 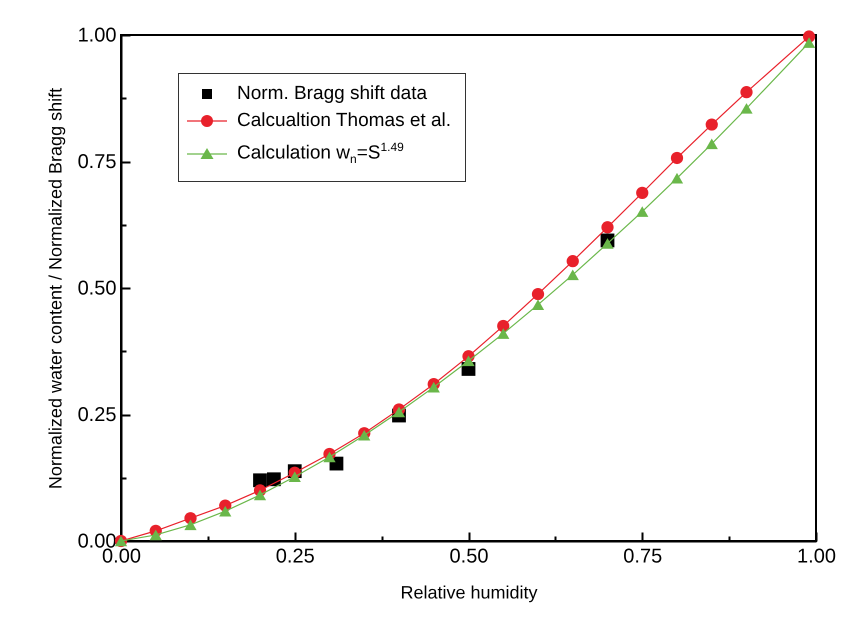 I want to click on x-tick-label: 0.75, so click(x=642, y=557).